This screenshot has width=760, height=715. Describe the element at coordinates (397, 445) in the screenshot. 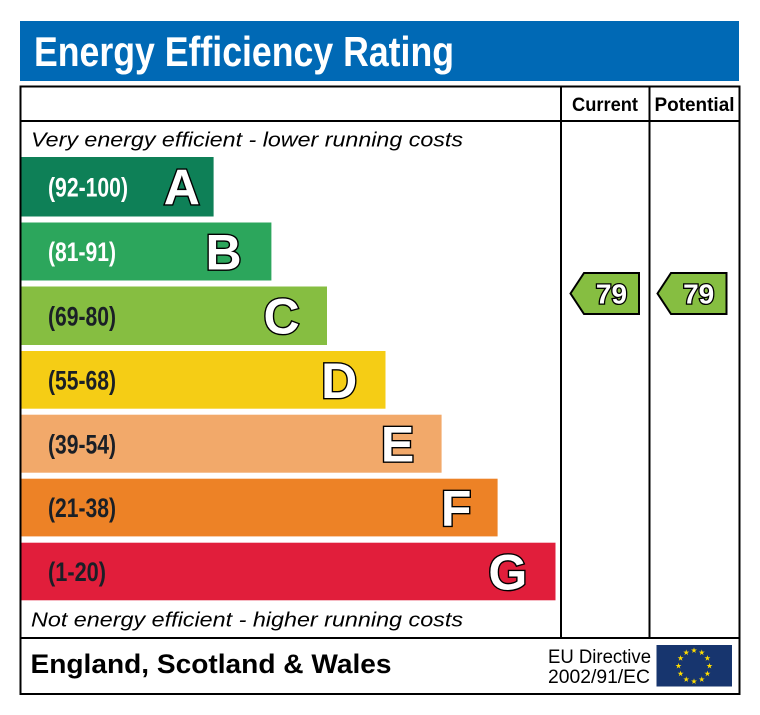

I see `svg-text: E` at that location.